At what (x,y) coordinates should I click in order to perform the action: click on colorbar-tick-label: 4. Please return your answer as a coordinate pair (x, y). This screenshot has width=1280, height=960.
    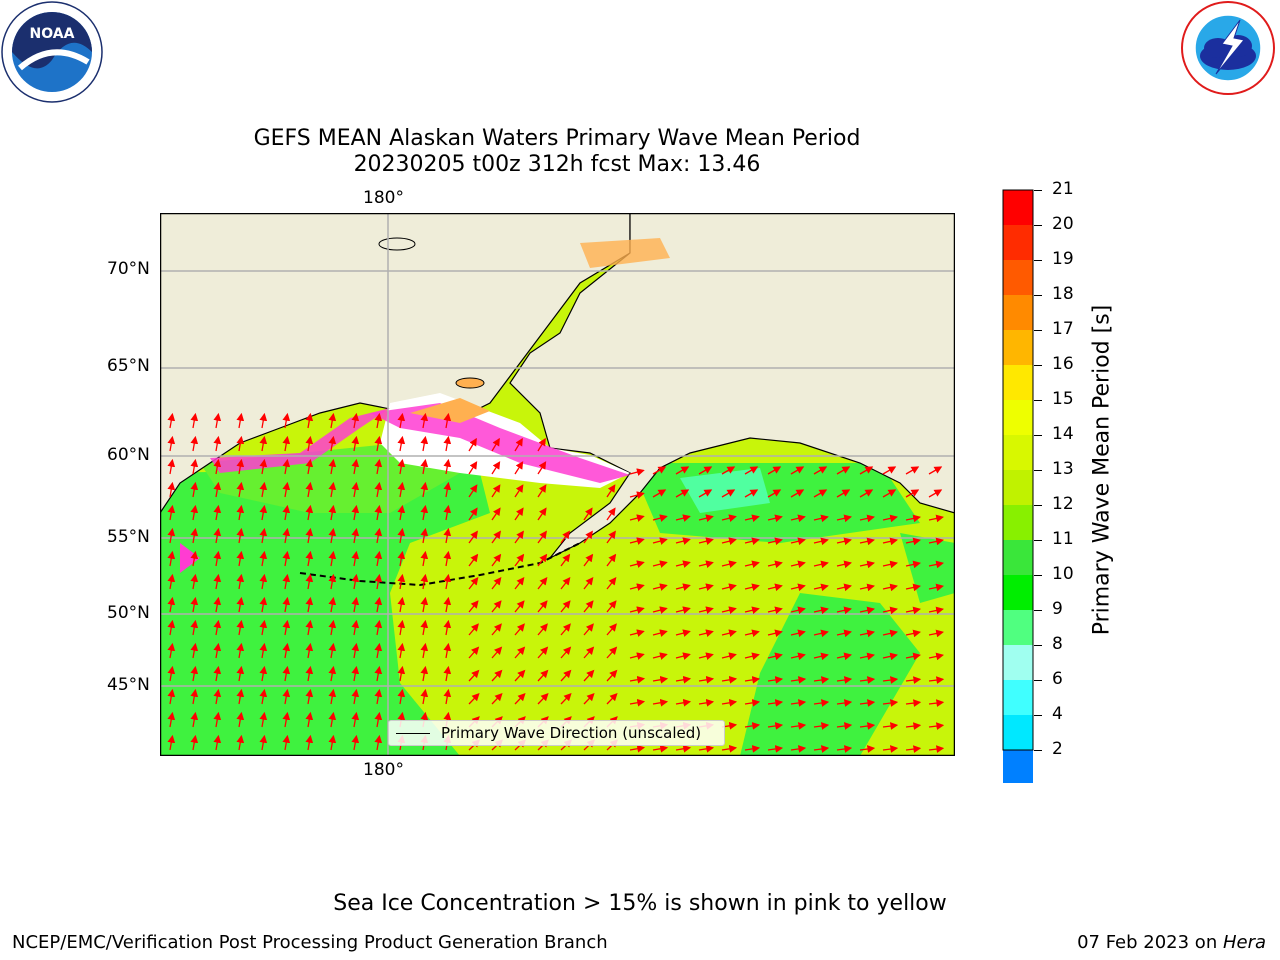
    Looking at the image, I should click on (1057, 714).